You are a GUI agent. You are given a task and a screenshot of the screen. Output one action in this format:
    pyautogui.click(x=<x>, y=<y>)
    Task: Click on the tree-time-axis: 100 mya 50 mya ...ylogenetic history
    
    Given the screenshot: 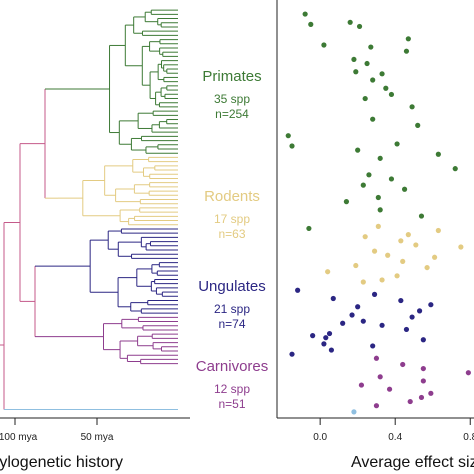 What is the action you would take?
    pyautogui.click(x=95, y=444)
    